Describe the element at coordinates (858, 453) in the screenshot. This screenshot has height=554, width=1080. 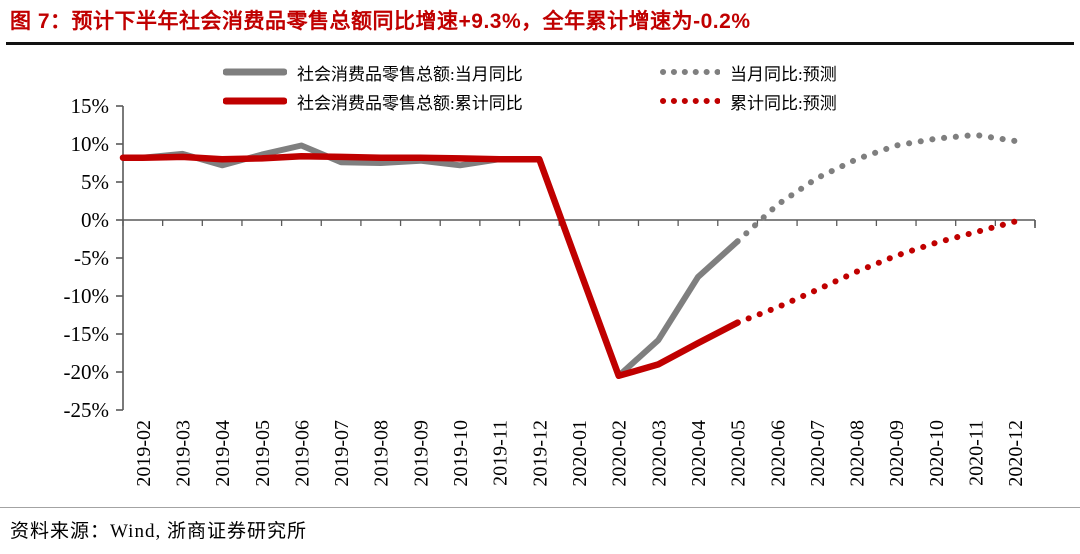
I see `x-axis-label: 2020-08` at that location.